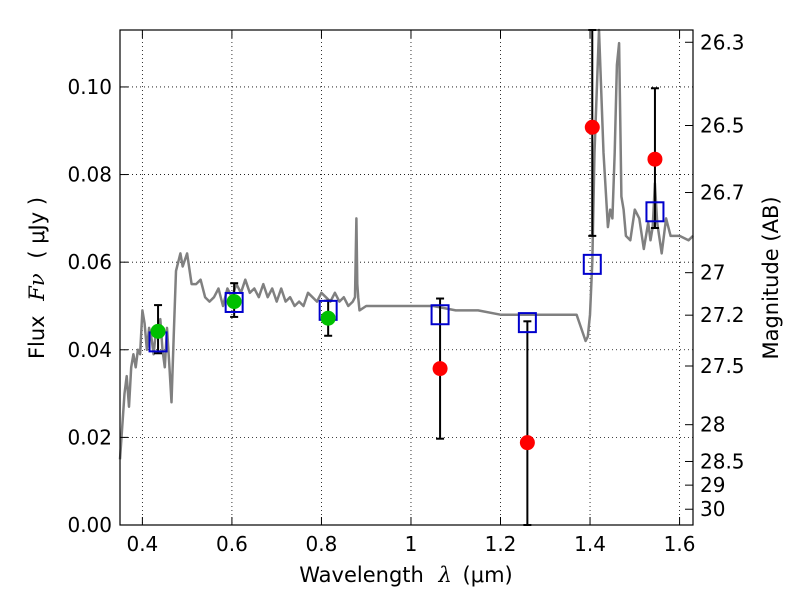 The width and height of the screenshot is (800, 600). Describe the element at coordinates (89, 87) in the screenshot. I see `y-tick-label: 0.10` at that location.